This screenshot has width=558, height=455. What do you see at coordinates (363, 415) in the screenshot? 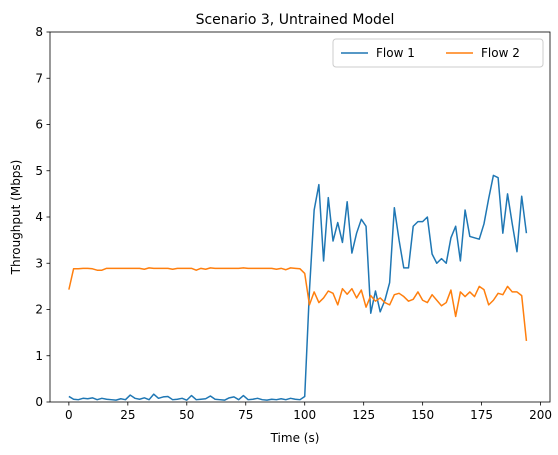
I see `x-tick-label: 125` at bounding box center [363, 415].